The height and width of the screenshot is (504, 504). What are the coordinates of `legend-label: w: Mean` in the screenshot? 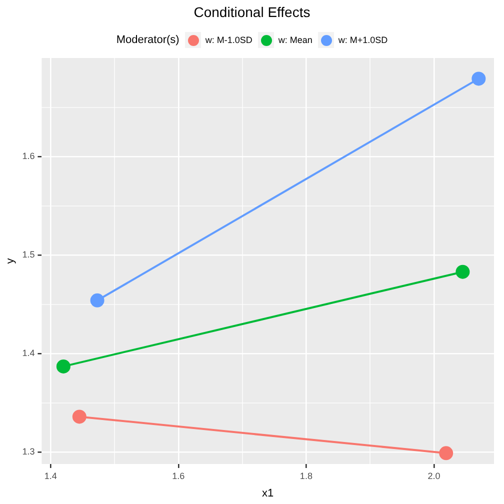 It's located at (295, 40).